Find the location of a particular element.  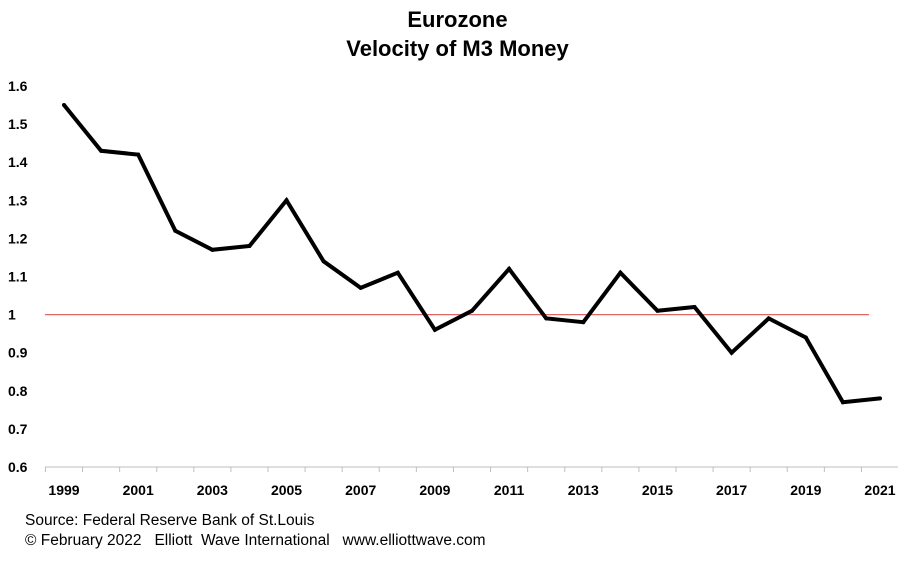

x-tick-label: 2001 is located at coordinates (138, 490).